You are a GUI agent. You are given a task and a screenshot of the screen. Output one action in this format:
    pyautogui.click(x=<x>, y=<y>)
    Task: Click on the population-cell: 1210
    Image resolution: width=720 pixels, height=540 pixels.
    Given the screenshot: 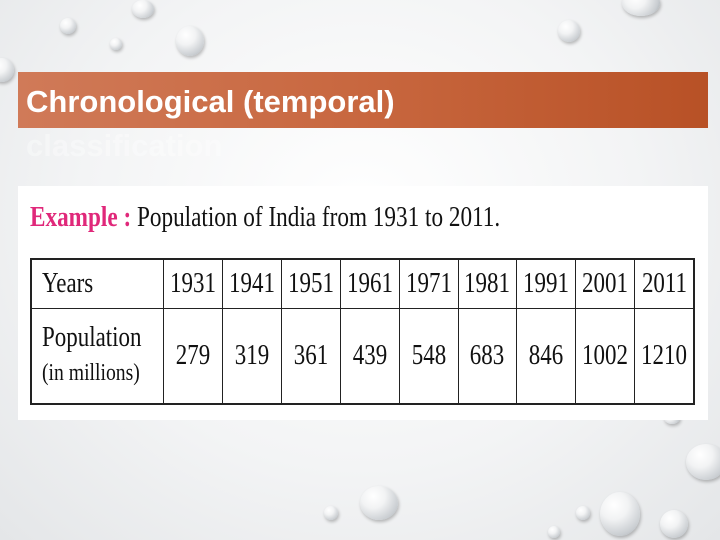 What is the action you would take?
    pyautogui.click(x=664, y=356)
    